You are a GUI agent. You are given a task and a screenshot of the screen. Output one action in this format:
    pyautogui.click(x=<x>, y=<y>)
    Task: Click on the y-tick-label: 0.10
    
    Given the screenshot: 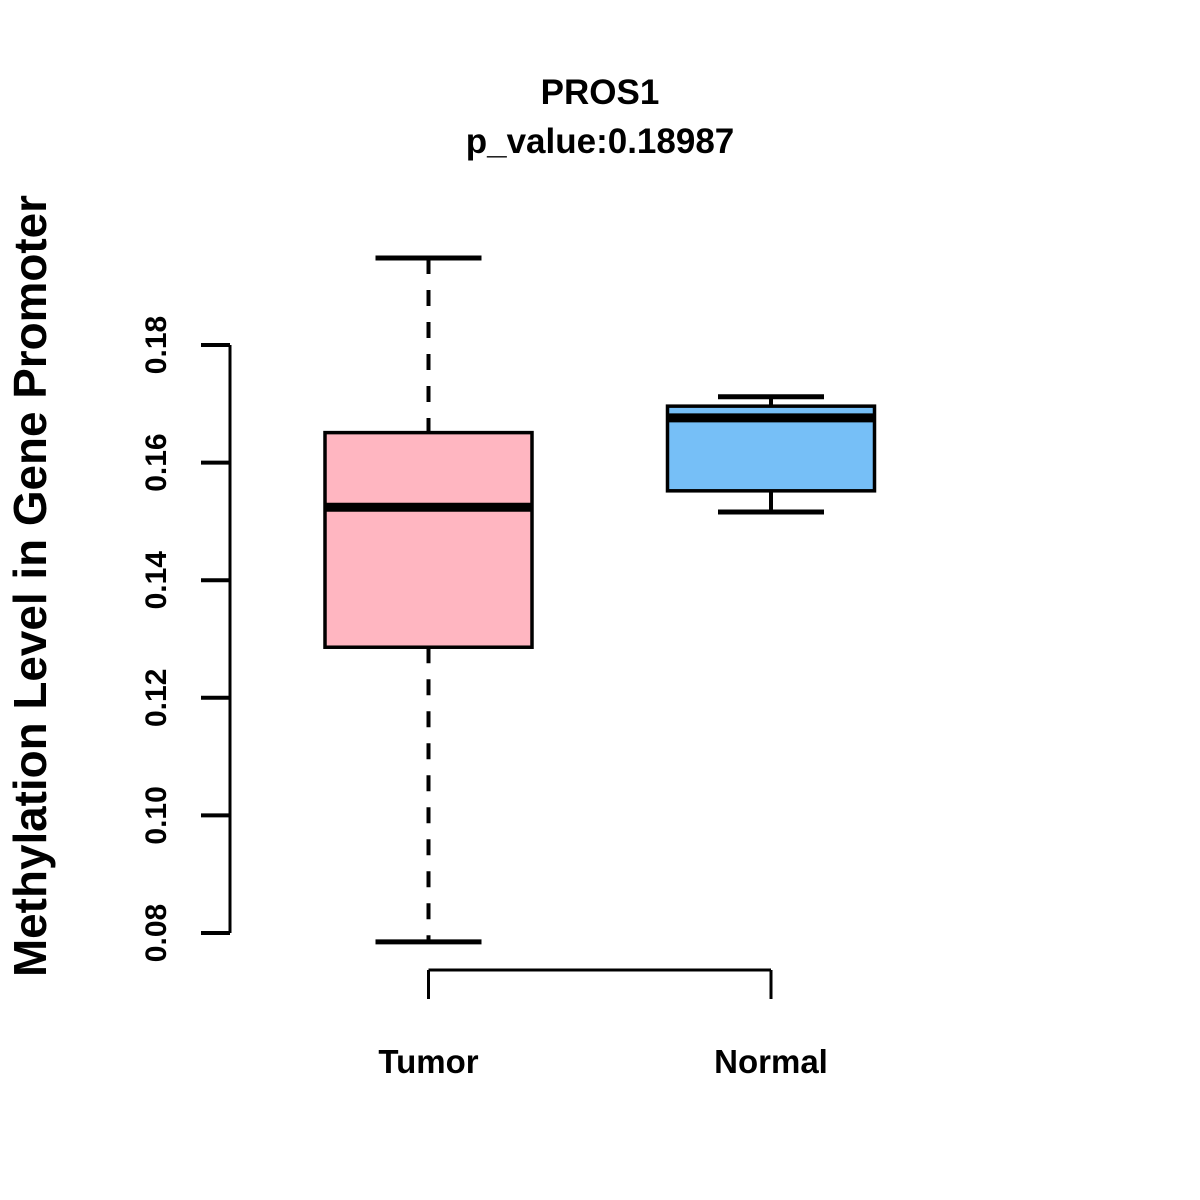 What is the action you would take?
    pyautogui.click(x=156, y=815)
    